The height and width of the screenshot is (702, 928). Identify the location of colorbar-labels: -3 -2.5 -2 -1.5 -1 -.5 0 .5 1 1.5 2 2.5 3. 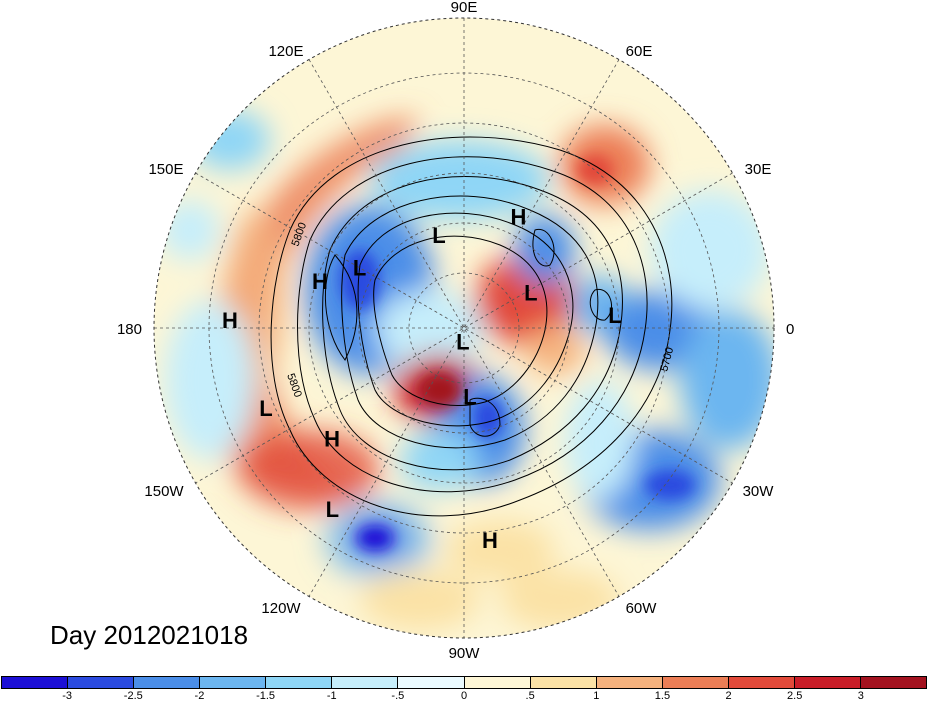
(464, 696).